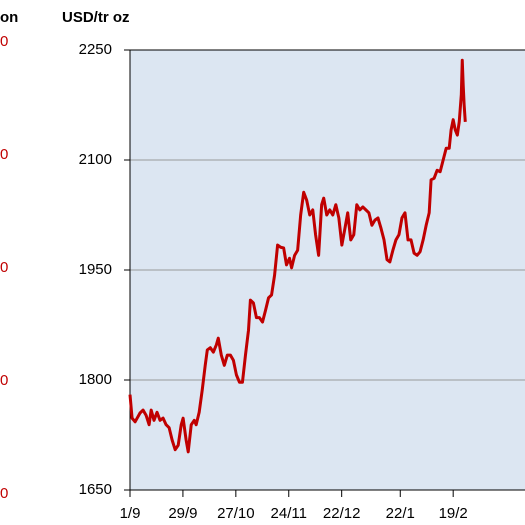 This screenshot has width=525, height=525. What do you see at coordinates (95, 489) in the screenshot?
I see `y-tick-label: 1650` at bounding box center [95, 489].